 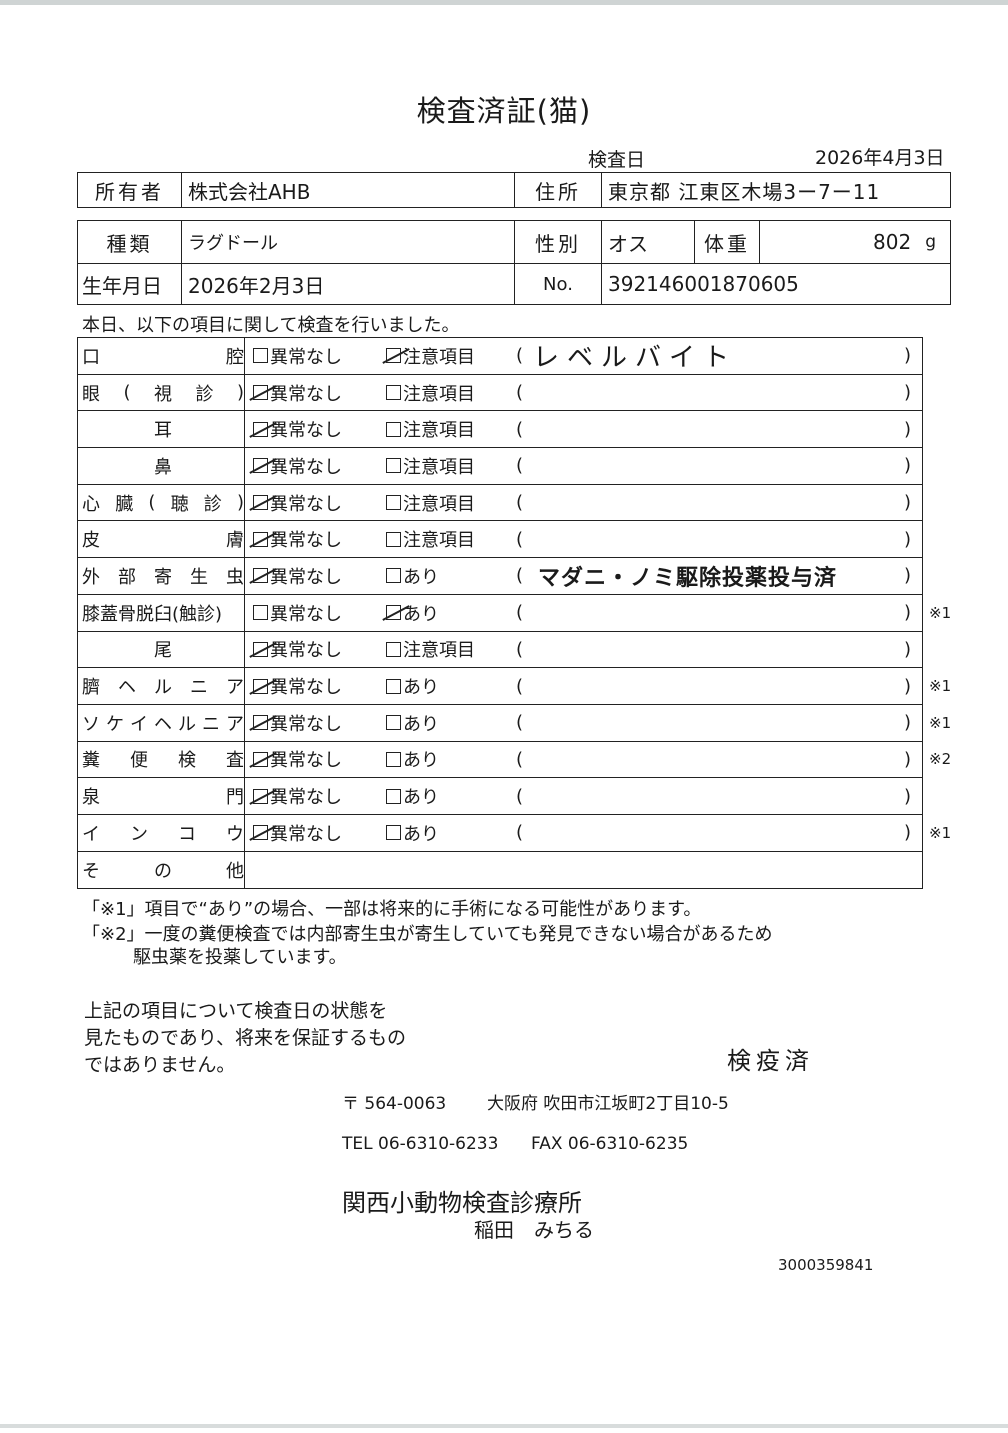 I want to click on item-label-char: 他, so click(x=235, y=871).